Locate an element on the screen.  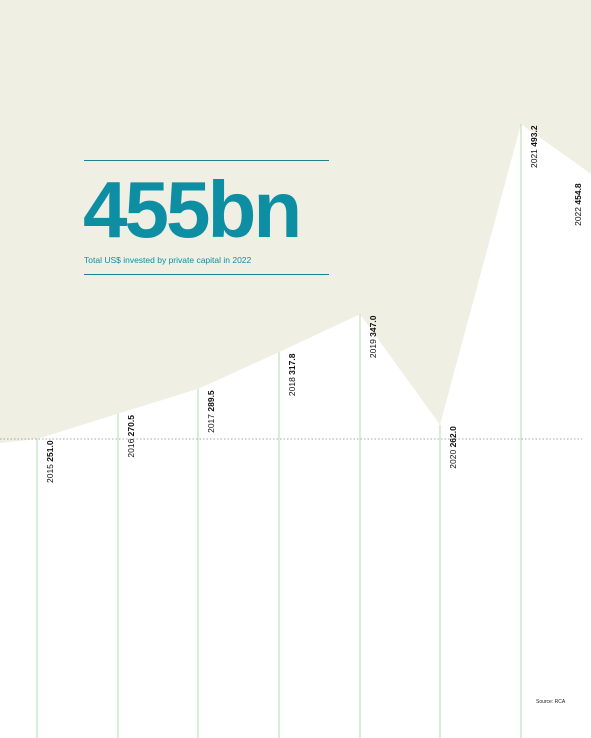
headline-top-rule is located at coordinates (206, 160).